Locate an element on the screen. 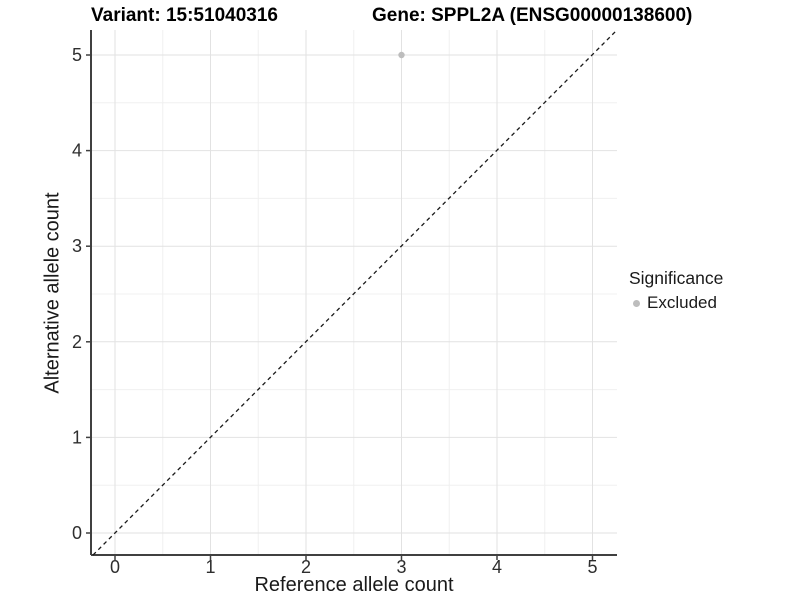  x-tick-label: 5 is located at coordinates (592, 567).